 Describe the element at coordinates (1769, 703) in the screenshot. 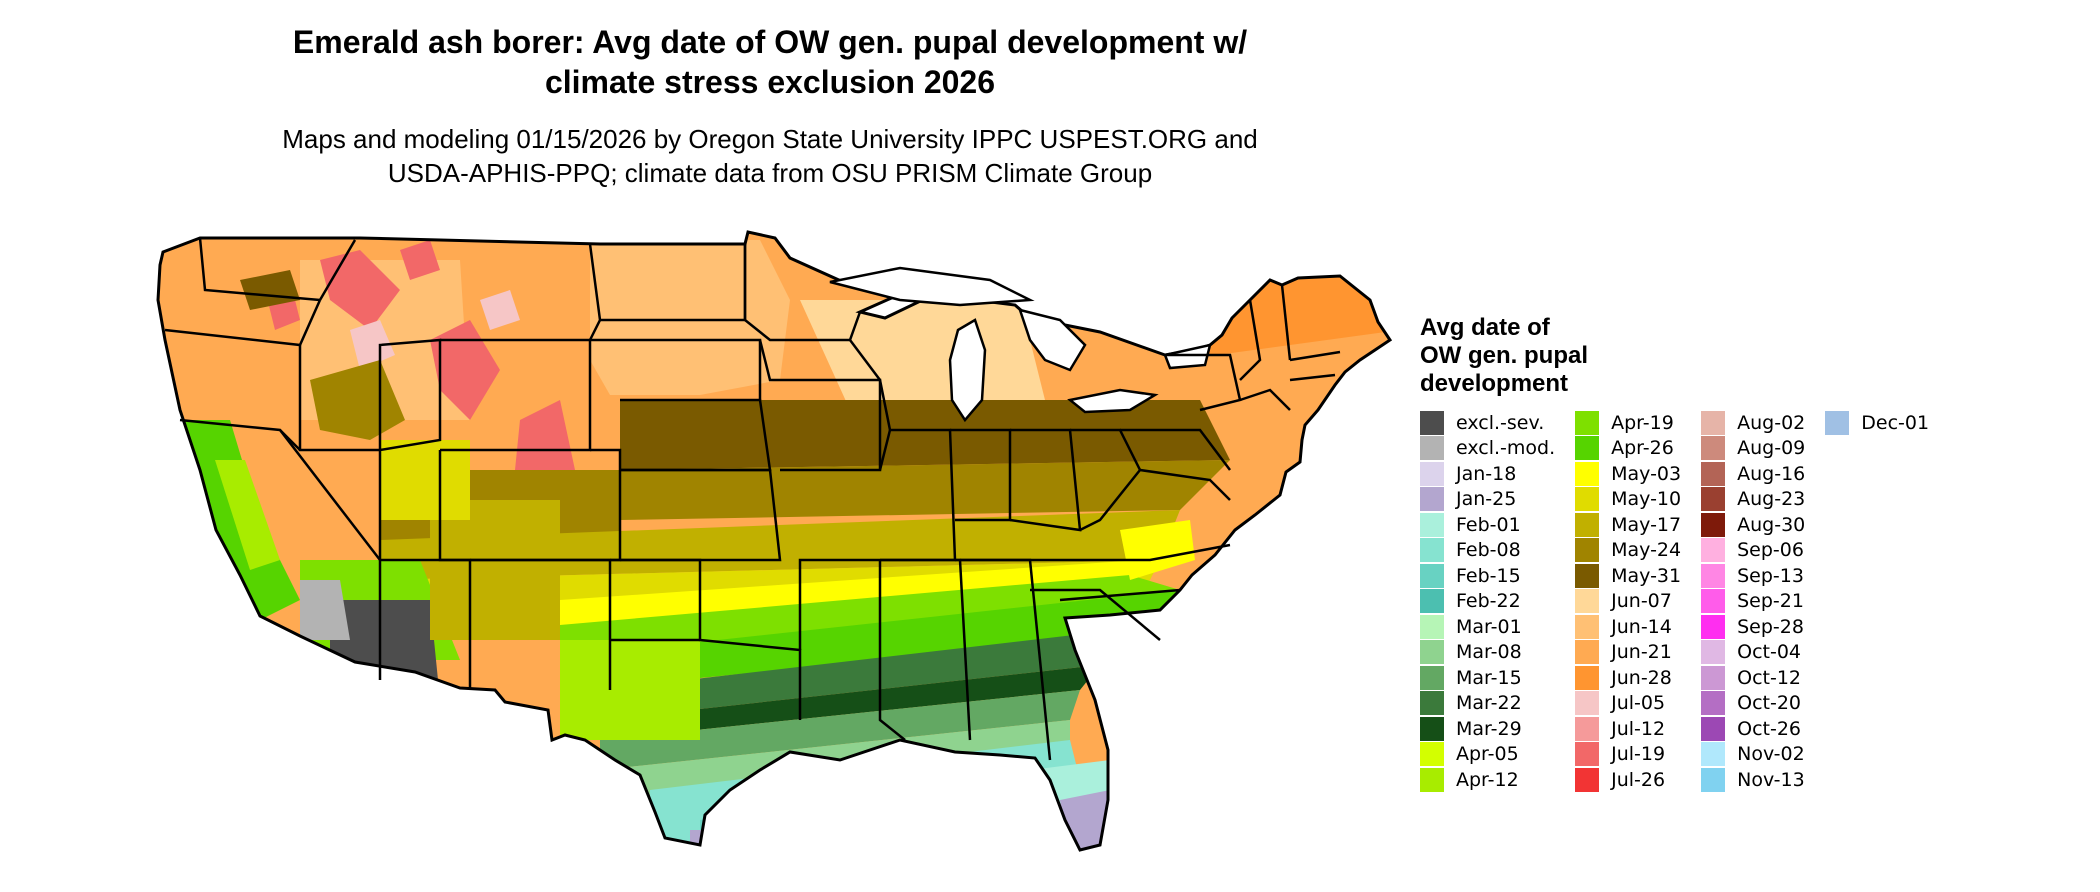

I see `legend-label: Oct-20` at that location.